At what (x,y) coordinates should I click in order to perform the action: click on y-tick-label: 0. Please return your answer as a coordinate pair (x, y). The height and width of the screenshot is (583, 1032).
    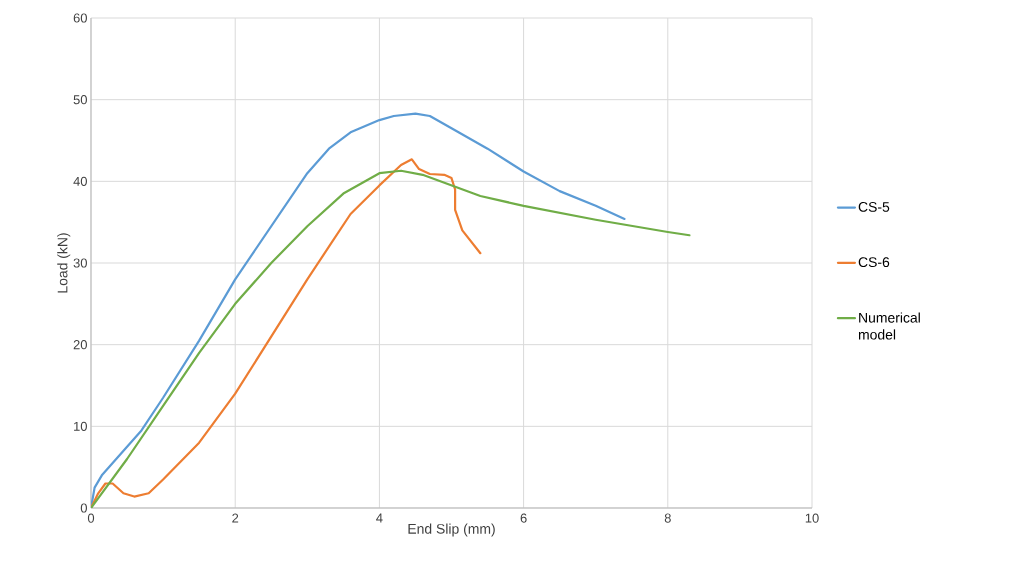
    Looking at the image, I should click on (83, 508).